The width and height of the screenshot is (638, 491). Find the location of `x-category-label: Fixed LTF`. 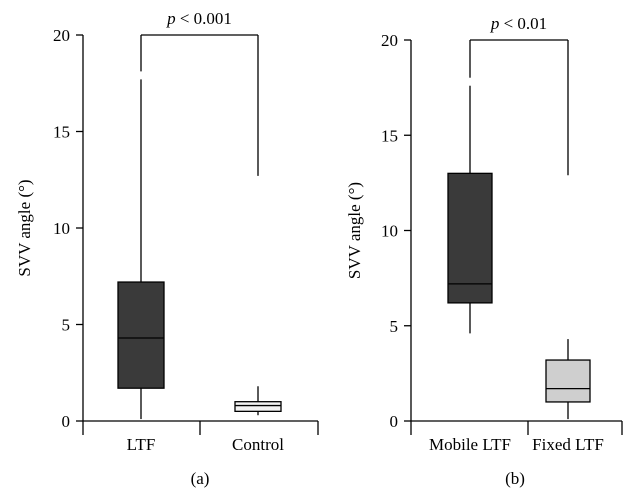

x-category-label: Fixed LTF is located at coordinates (568, 444).